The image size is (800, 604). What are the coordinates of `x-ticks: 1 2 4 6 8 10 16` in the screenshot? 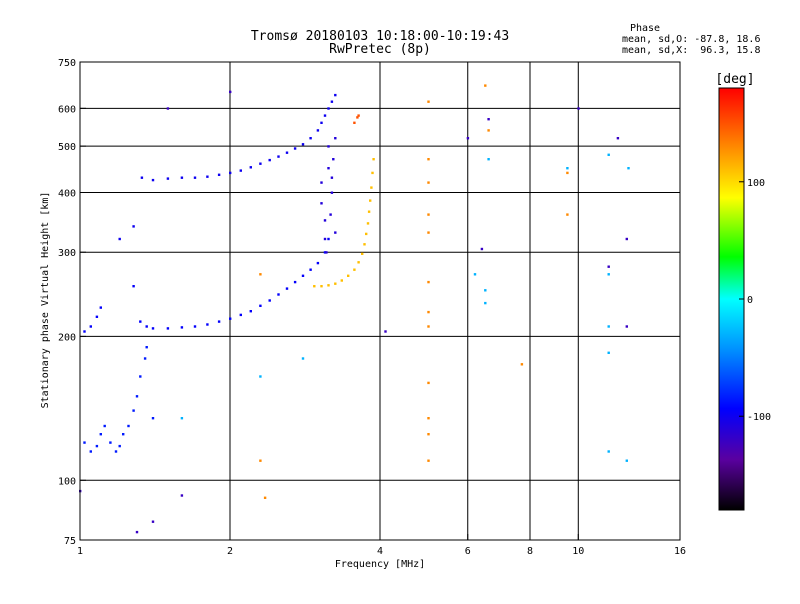 It's located at (381, 545).